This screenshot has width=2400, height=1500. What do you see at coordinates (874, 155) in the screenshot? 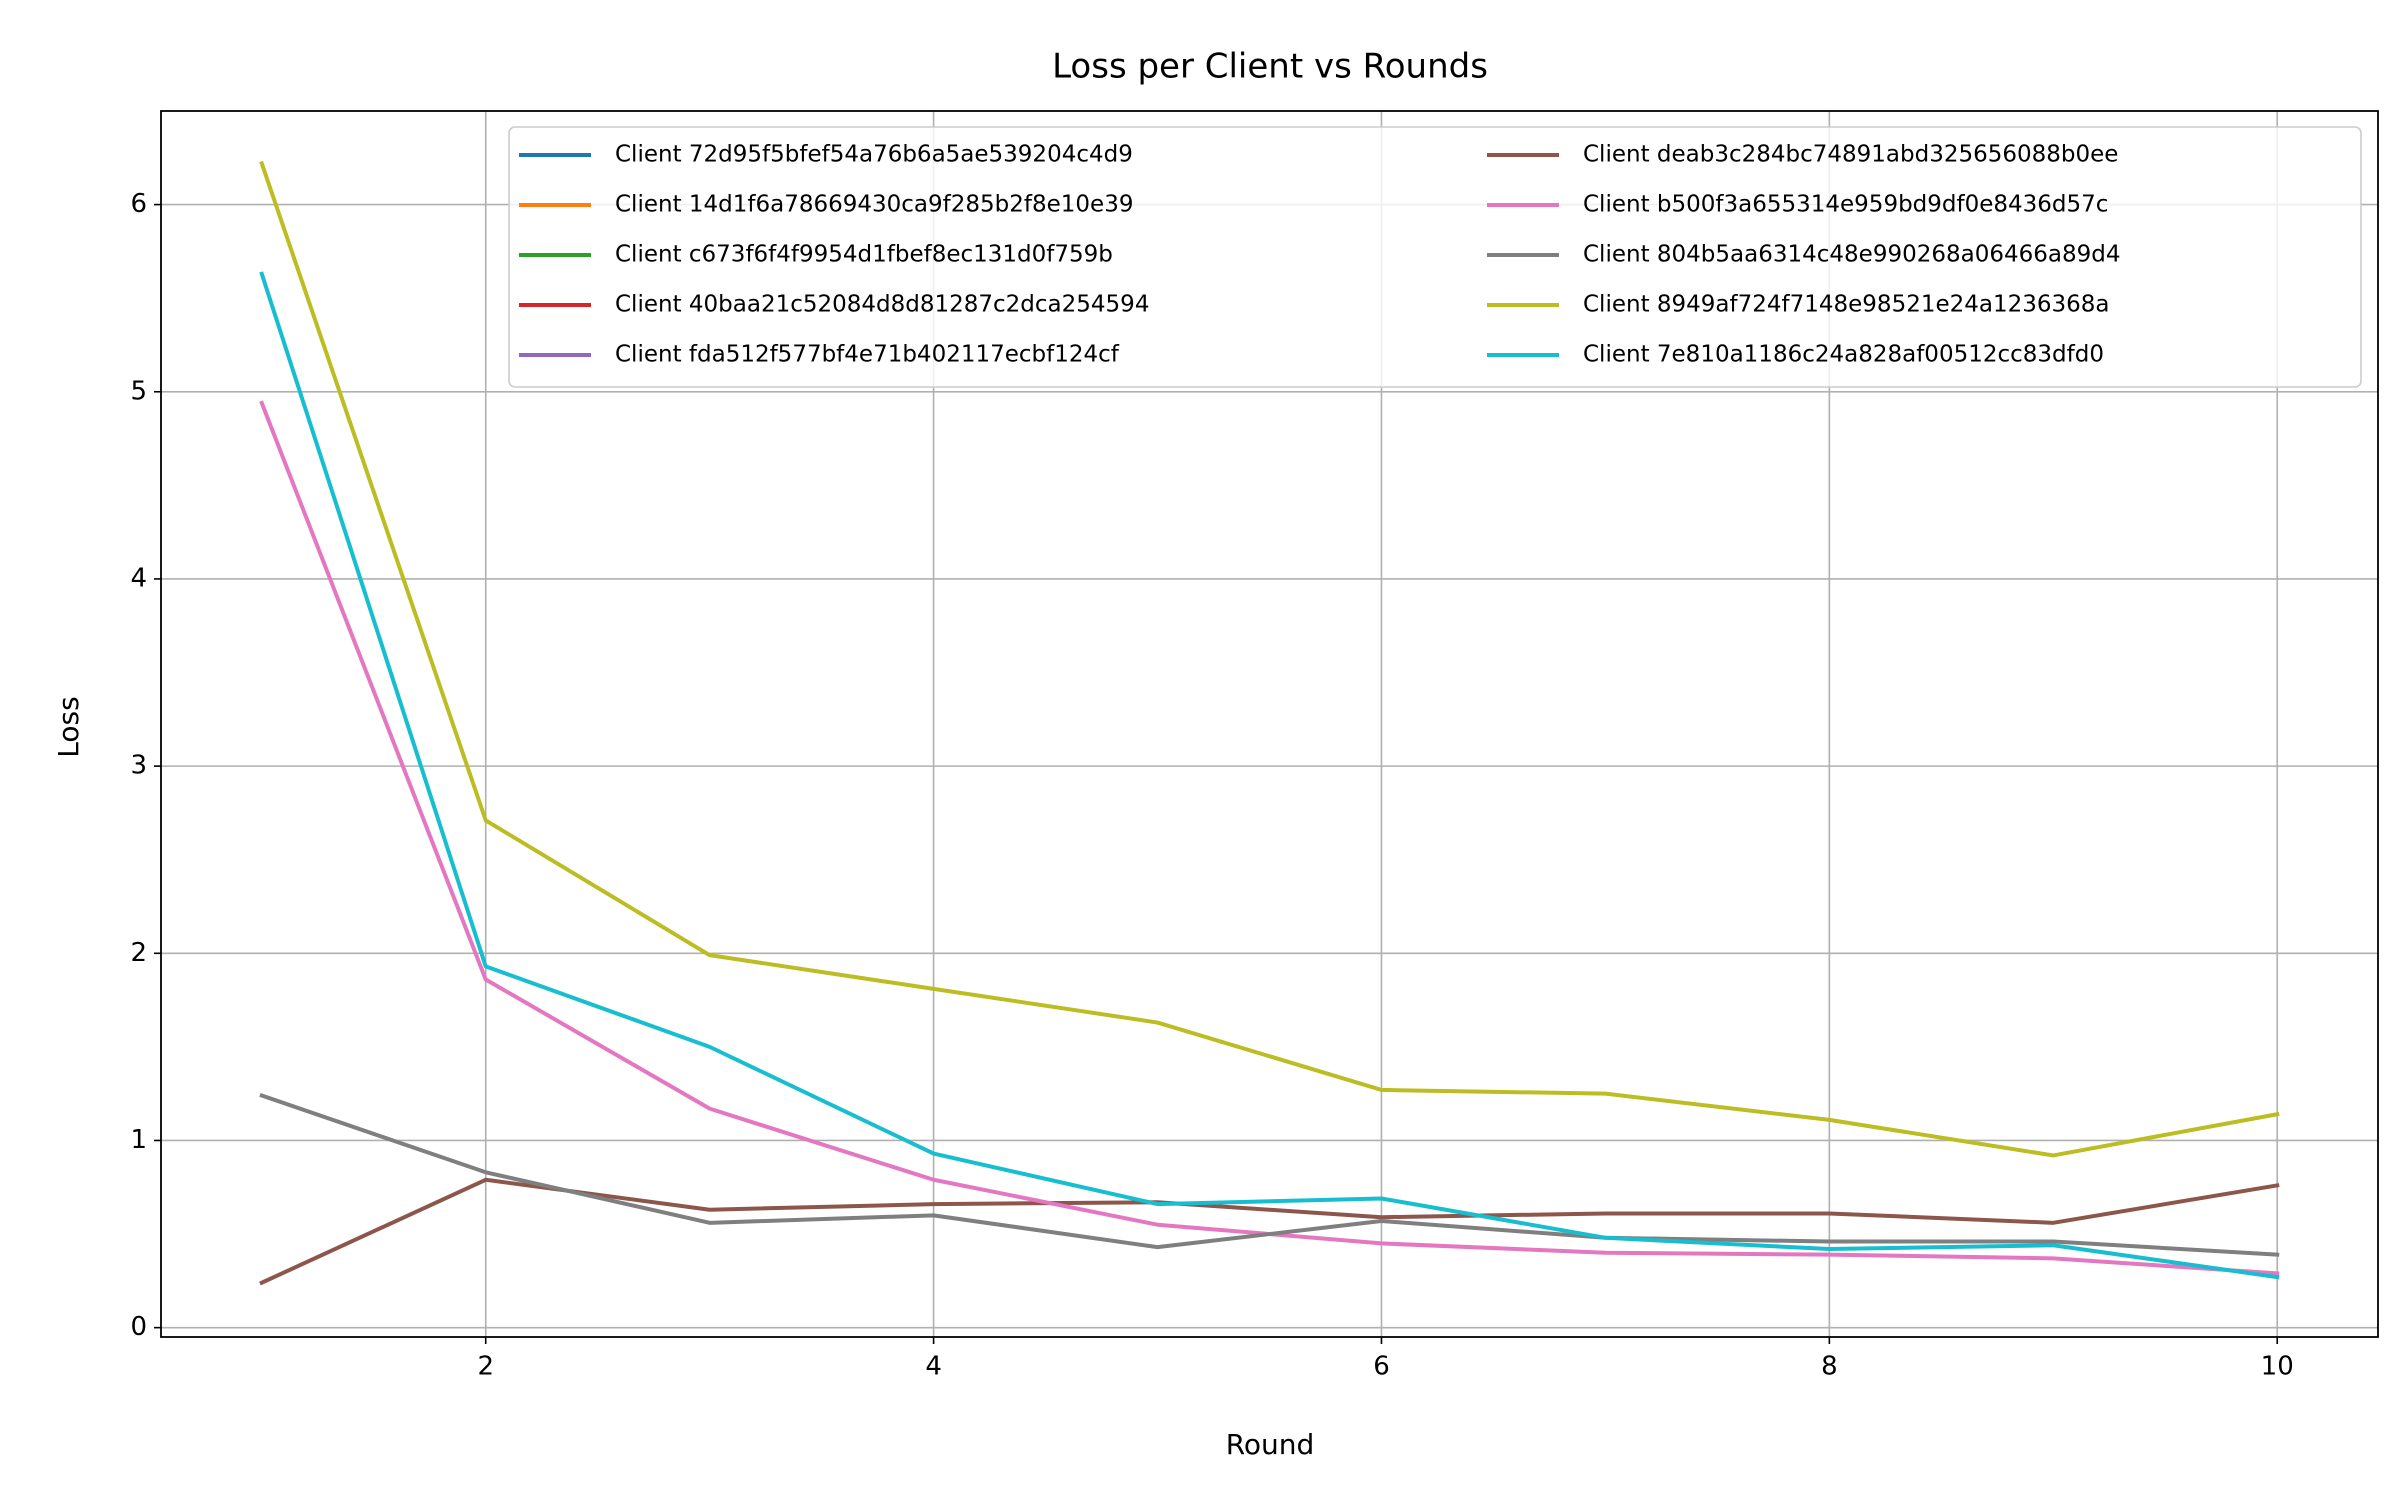
I see `legend-label: Client 72d95f5bfef54a76b6a5ae539204c4d9` at bounding box center [874, 155].